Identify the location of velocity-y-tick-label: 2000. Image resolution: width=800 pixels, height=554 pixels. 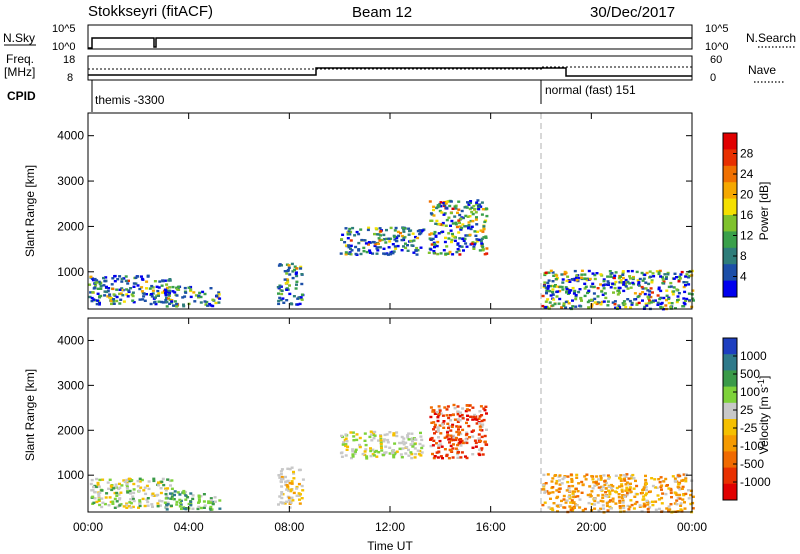
(70, 430).